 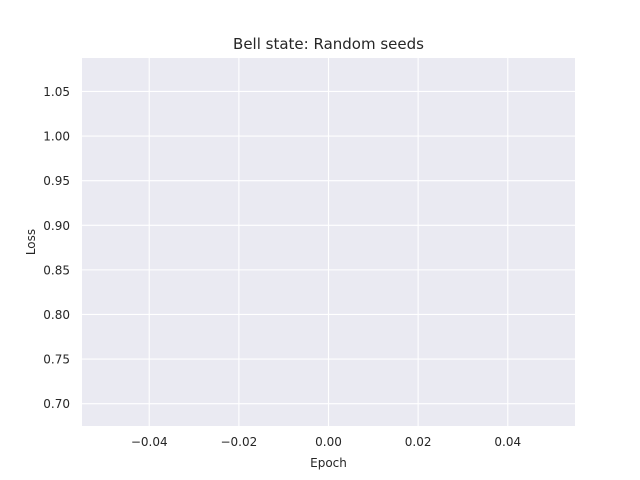 I want to click on y-tick-label: 0.85, so click(x=56, y=270).